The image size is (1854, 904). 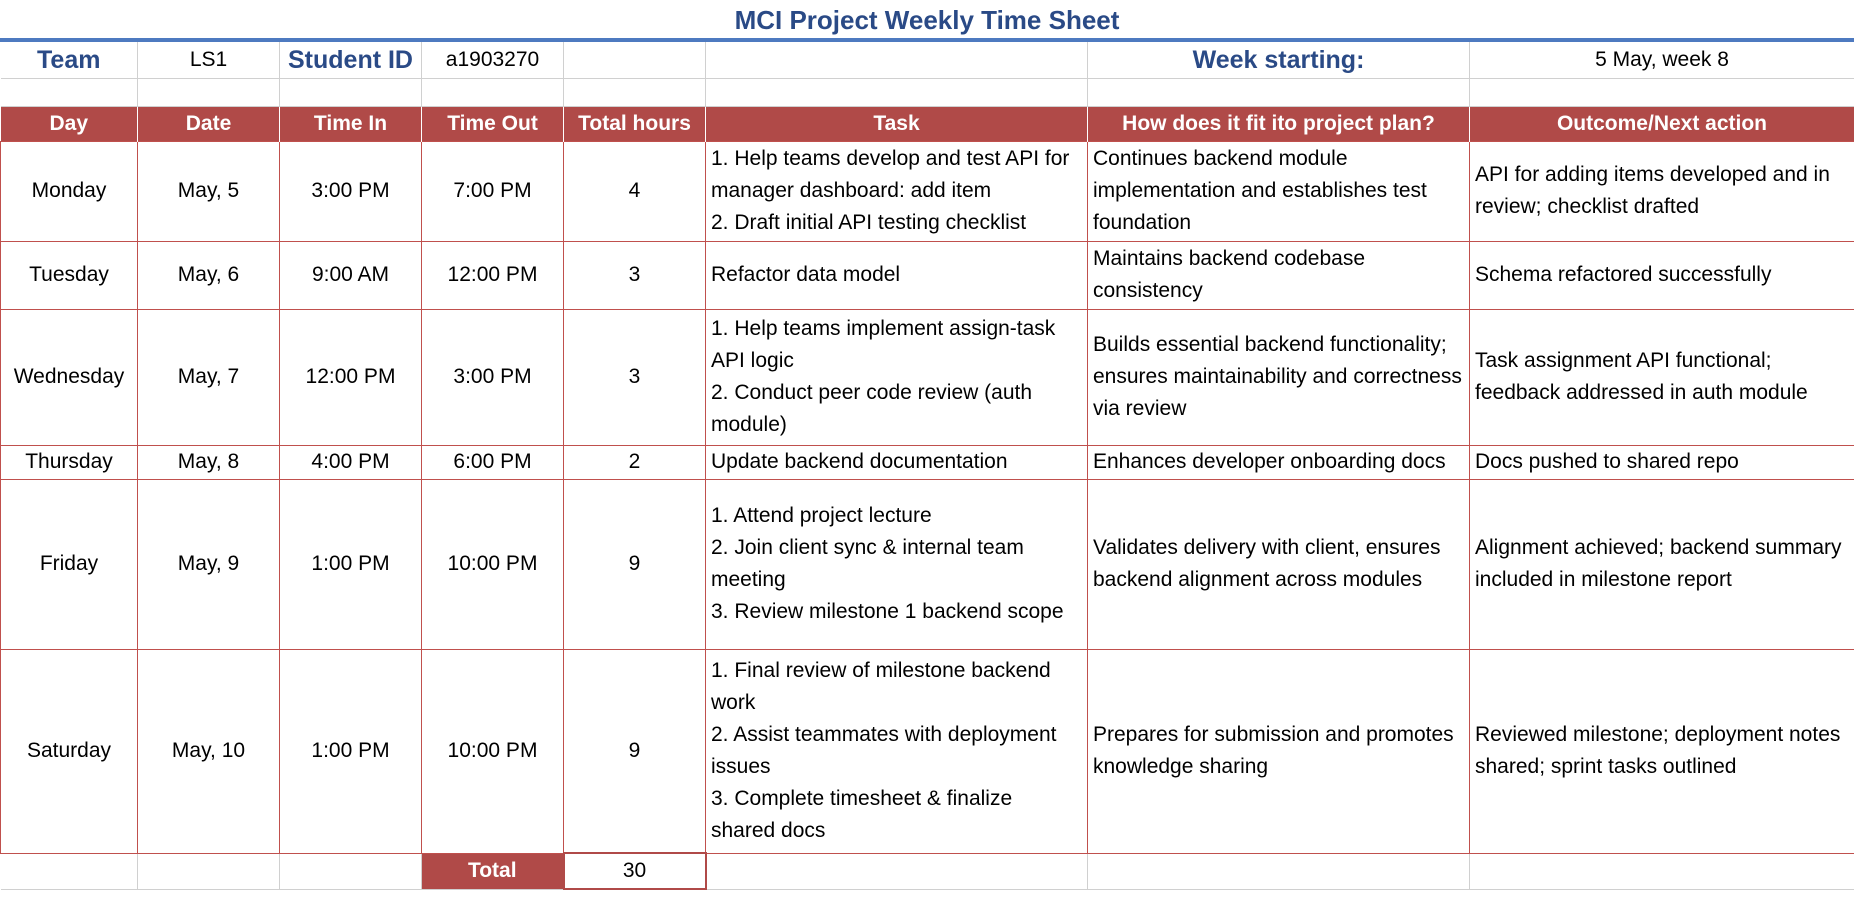 What do you see at coordinates (69, 377) in the screenshot?
I see `day-cell: Wednesday` at bounding box center [69, 377].